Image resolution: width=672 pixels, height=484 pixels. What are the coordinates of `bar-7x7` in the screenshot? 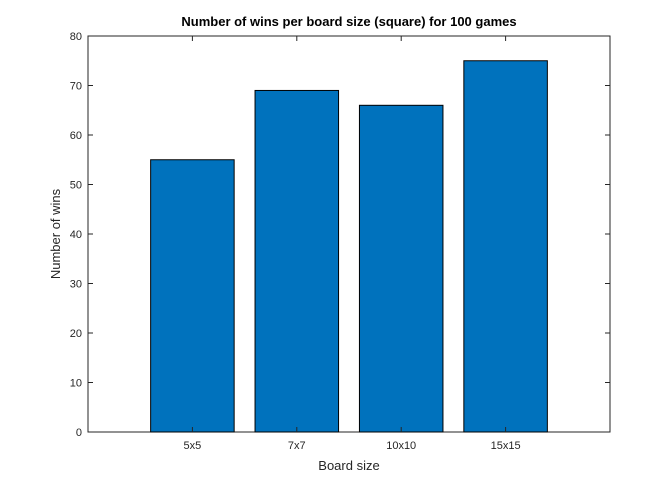 It's located at (297, 261).